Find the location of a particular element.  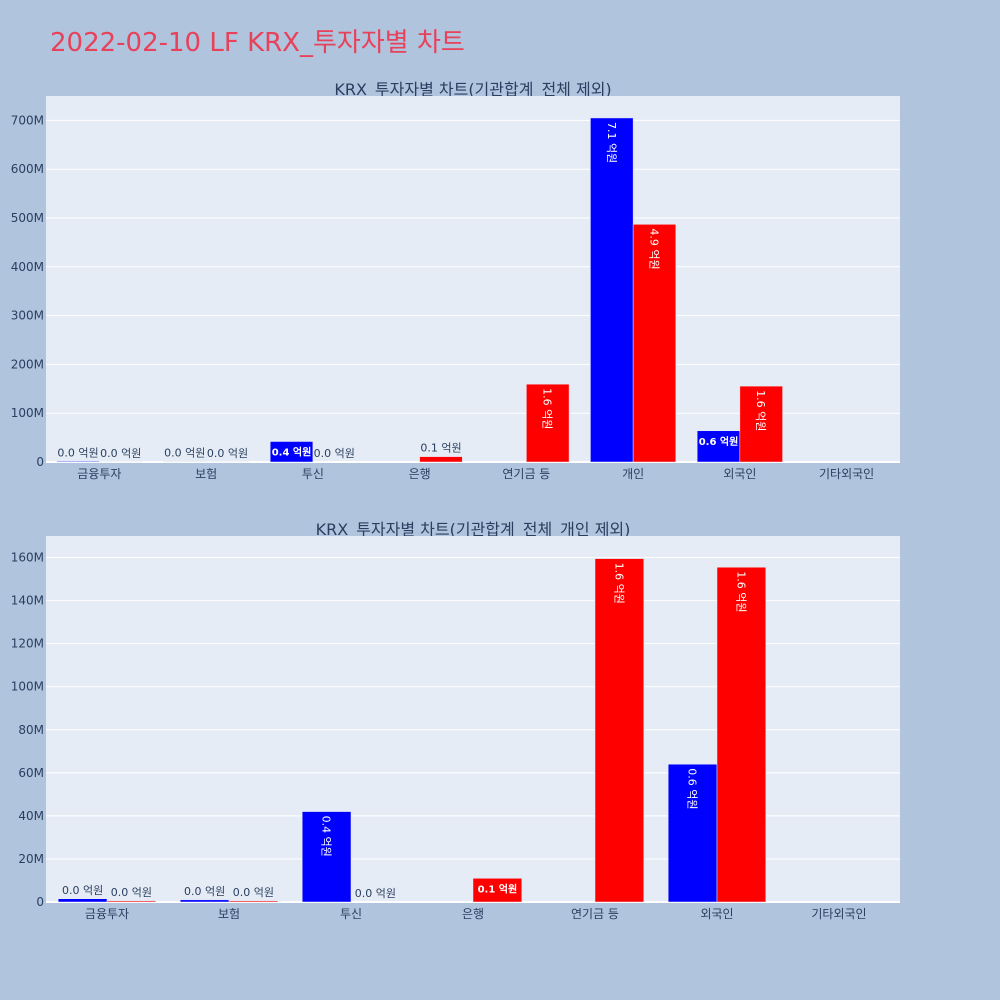

page-title: 2022-02-10 LF KRX_투자자별 차트 is located at coordinates (257, 43).